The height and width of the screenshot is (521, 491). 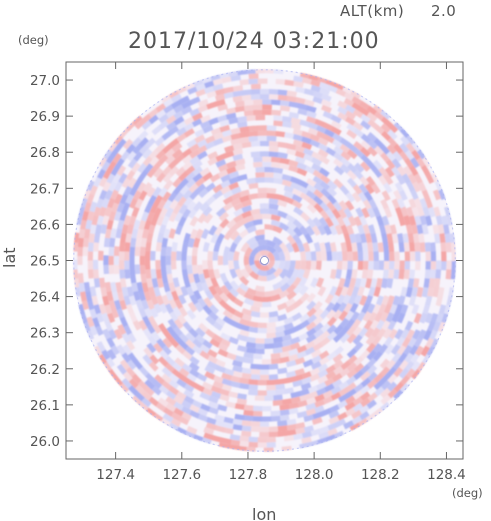 I want to click on x-tick-label: 128.0, so click(x=314, y=475).